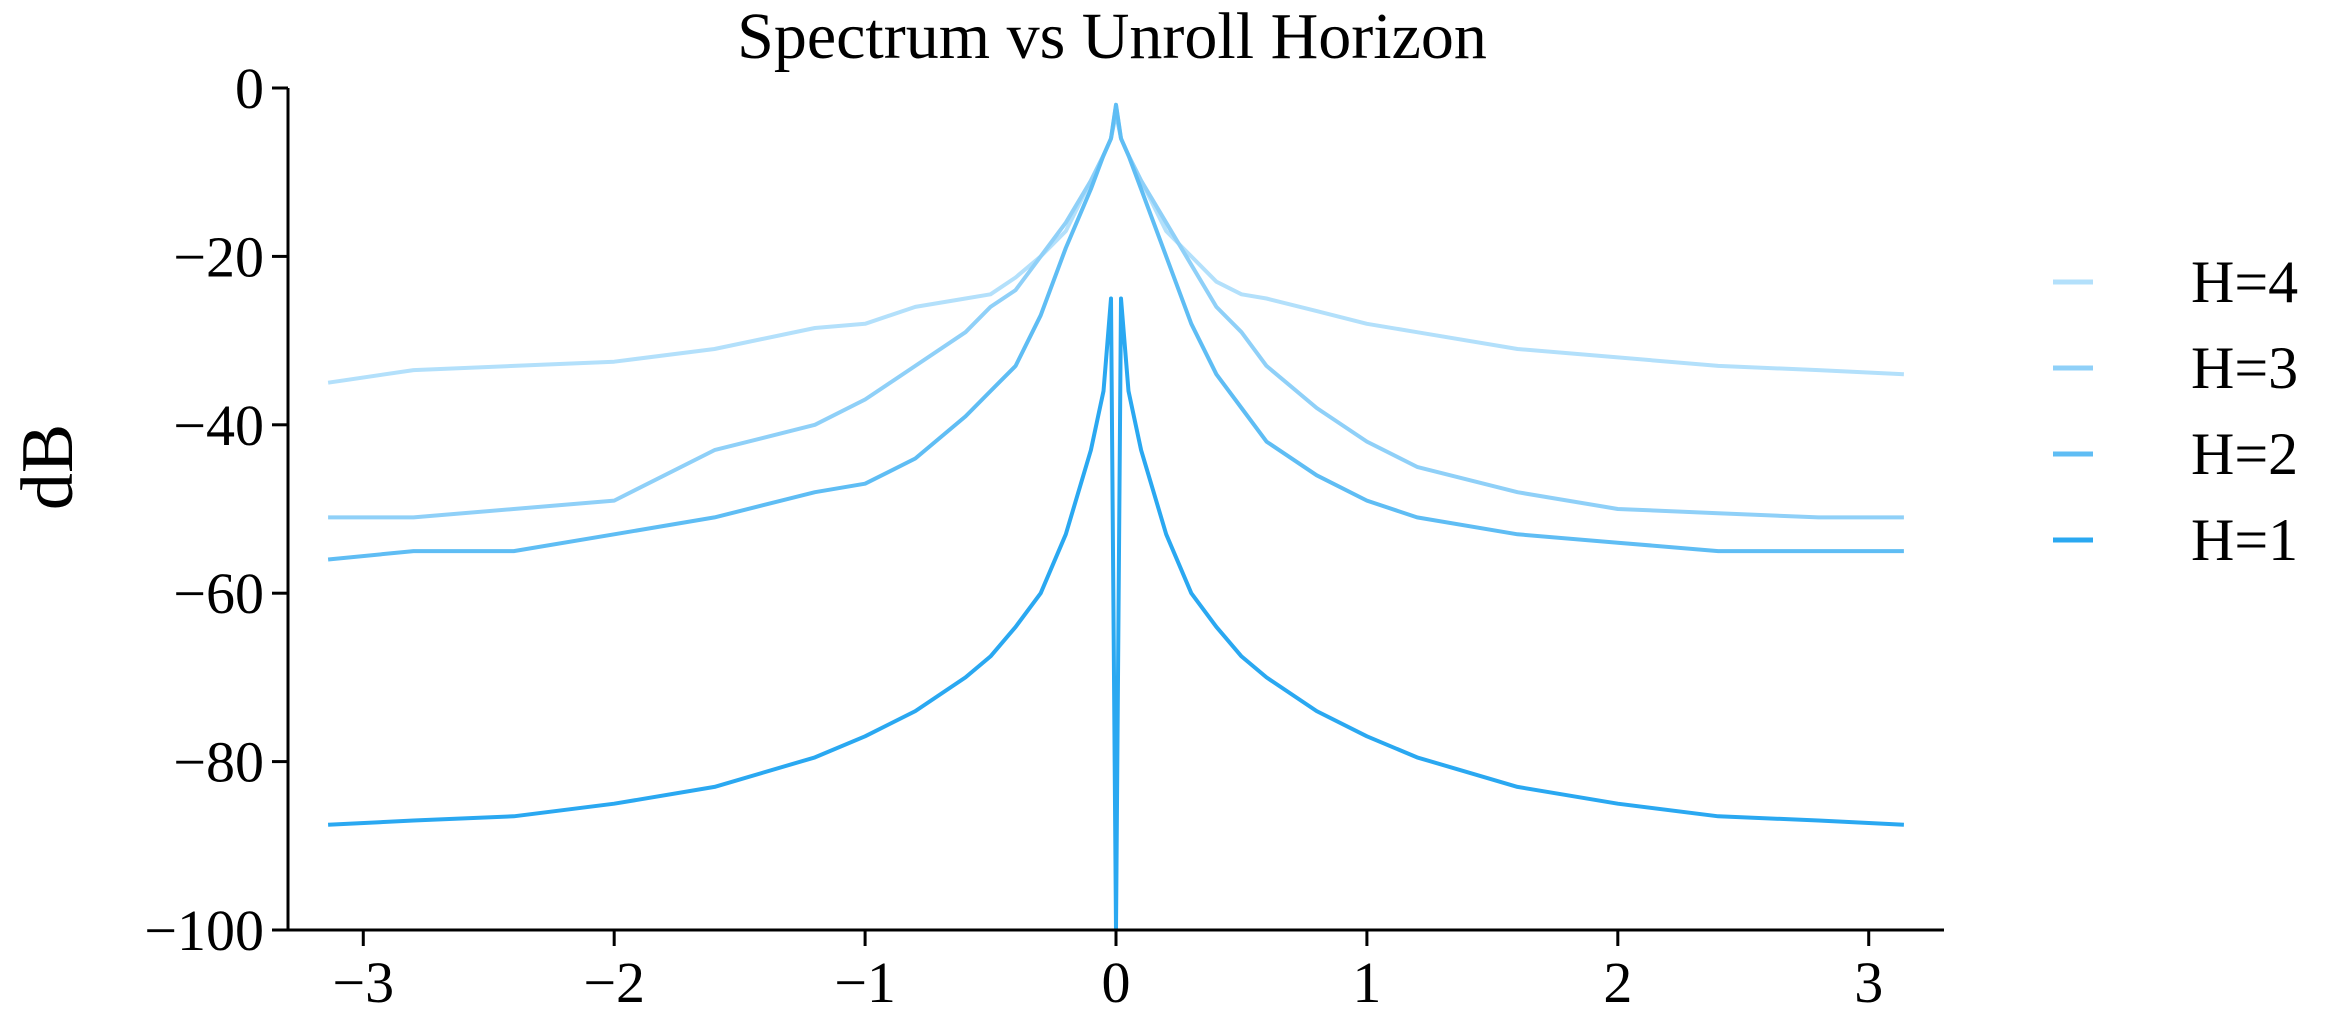 The height and width of the screenshot is (1035, 2326). I want to click on x-tick-label: −1, so click(865, 982).